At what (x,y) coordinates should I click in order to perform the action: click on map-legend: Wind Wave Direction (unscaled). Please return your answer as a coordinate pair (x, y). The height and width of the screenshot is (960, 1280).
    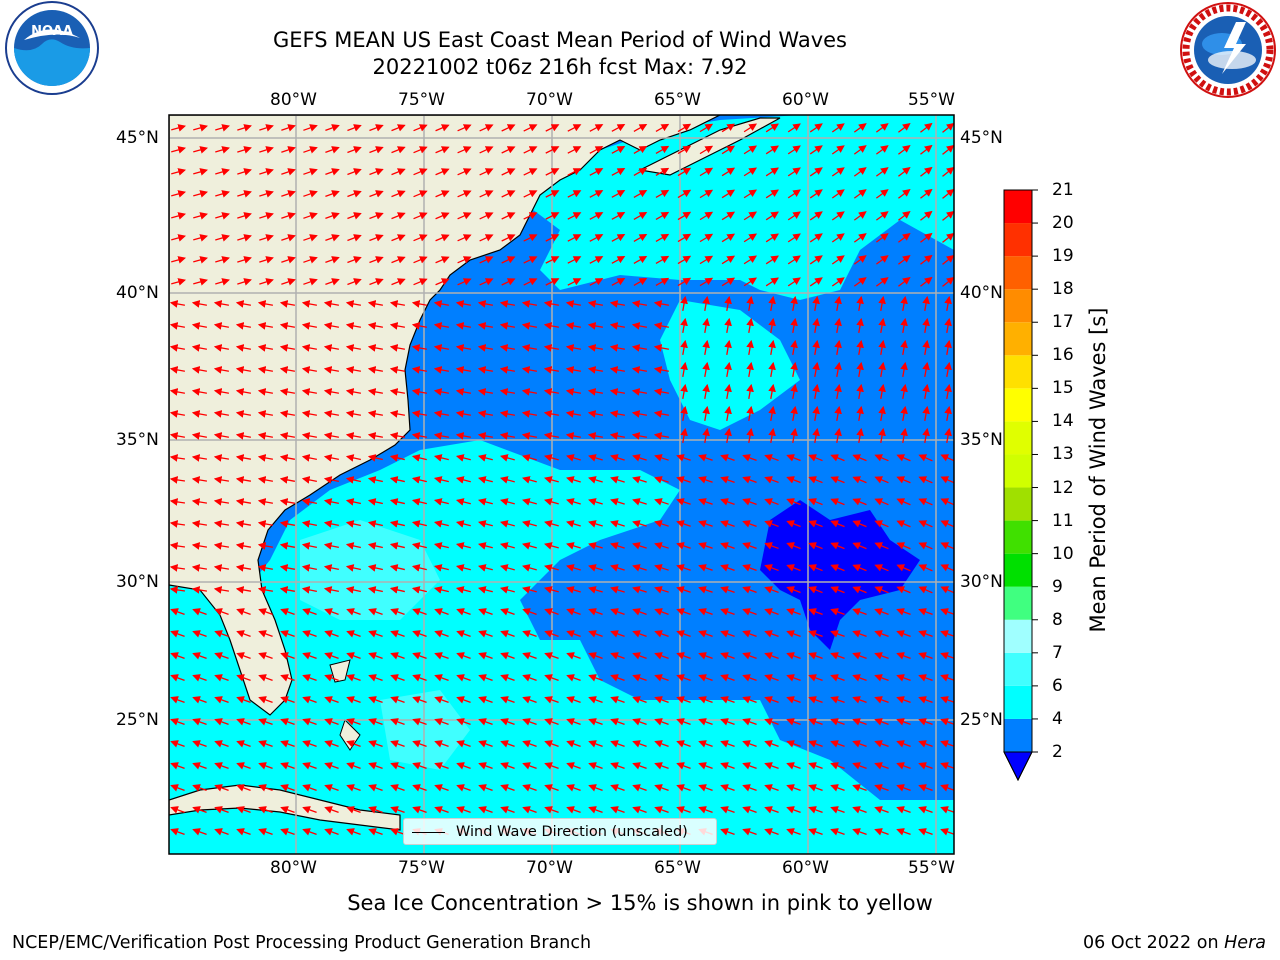
    Looking at the image, I should click on (560, 831).